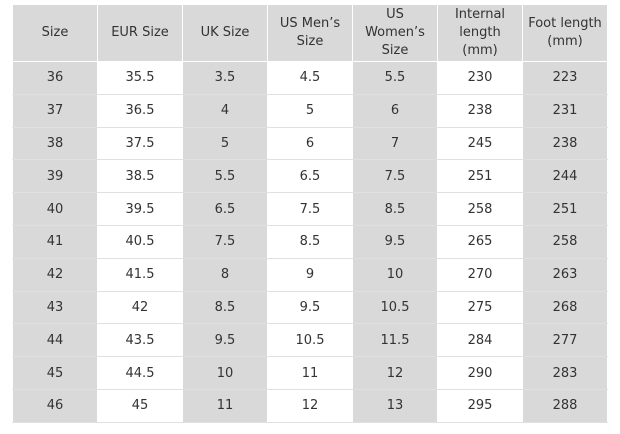  What do you see at coordinates (565, 33) in the screenshot?
I see `column-header: Foot length (mm)` at bounding box center [565, 33].